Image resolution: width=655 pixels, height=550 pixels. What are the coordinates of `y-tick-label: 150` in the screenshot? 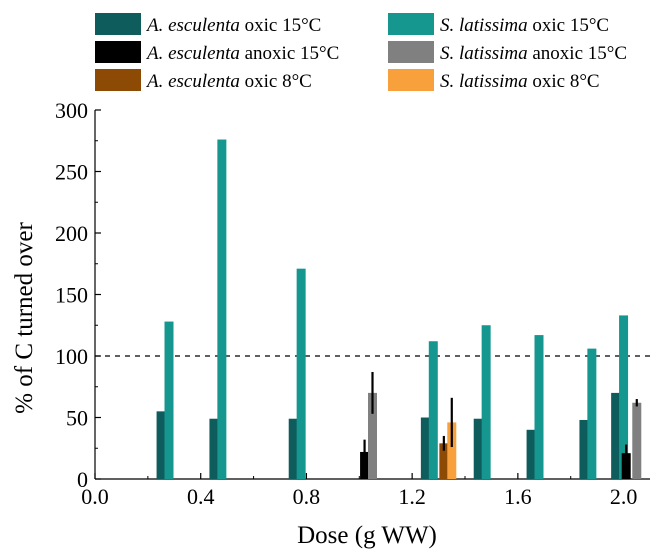 It's located at (71, 295).